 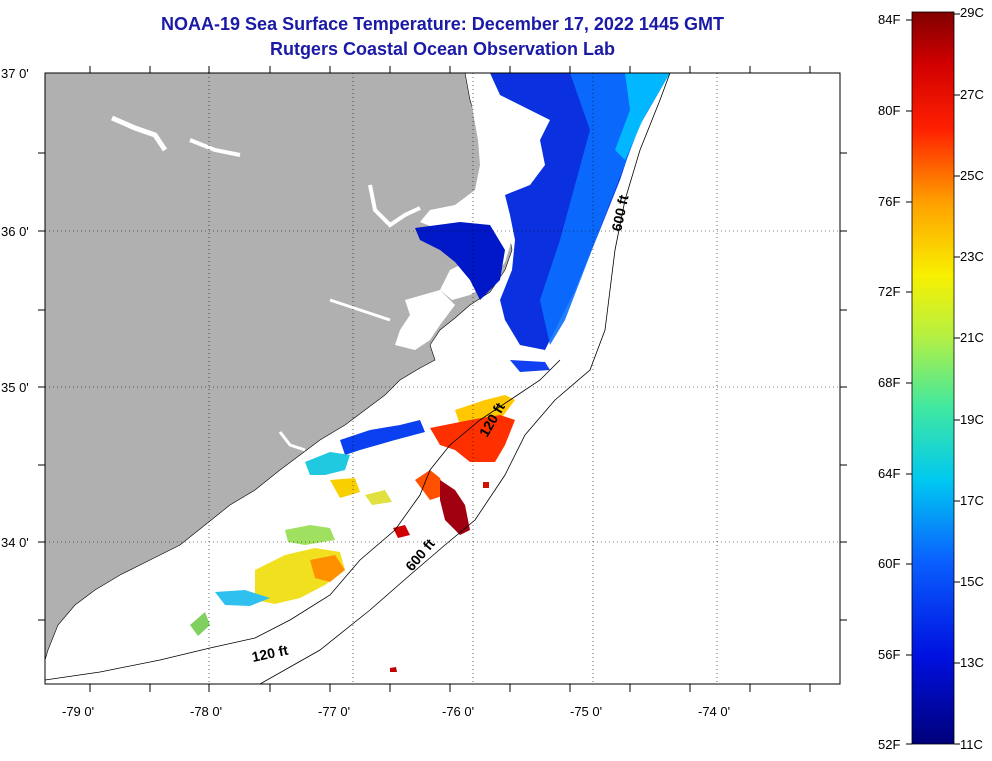 What do you see at coordinates (889, 382) in the screenshot?
I see `colorbar-label-f: 68F` at bounding box center [889, 382].